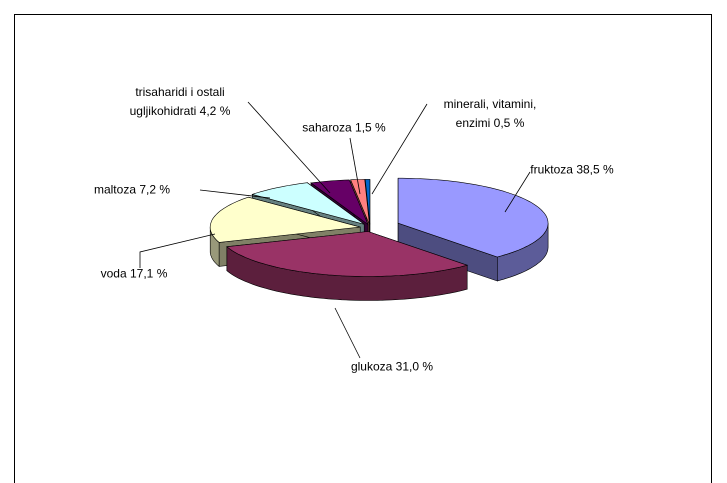 This screenshot has height=483, width=727. Describe the element at coordinates (414, 366) in the screenshot. I see `value-label: 31,0 %` at that location.